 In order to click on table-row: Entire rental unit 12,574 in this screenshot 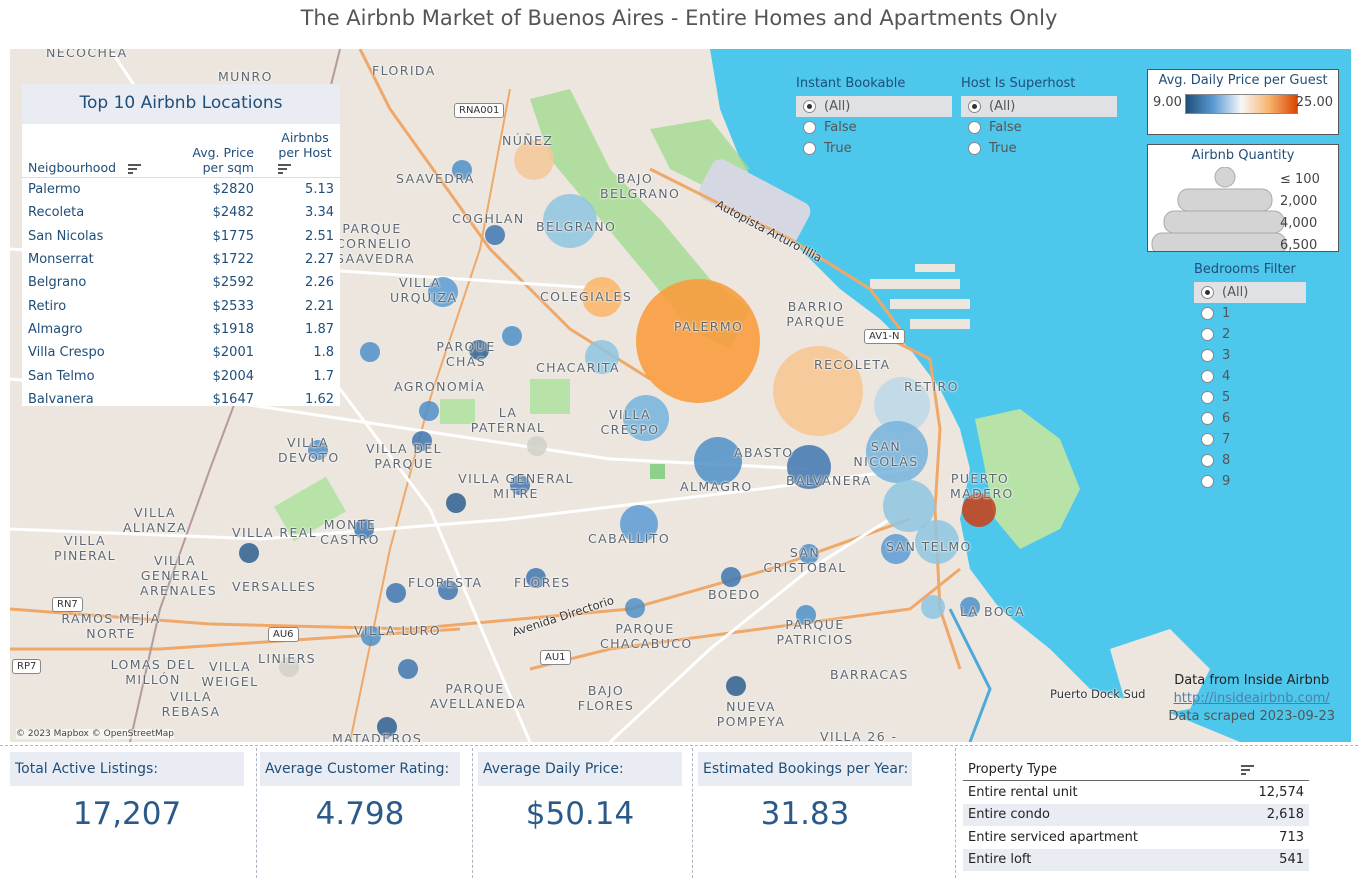, I will do `click(1136, 792)`.